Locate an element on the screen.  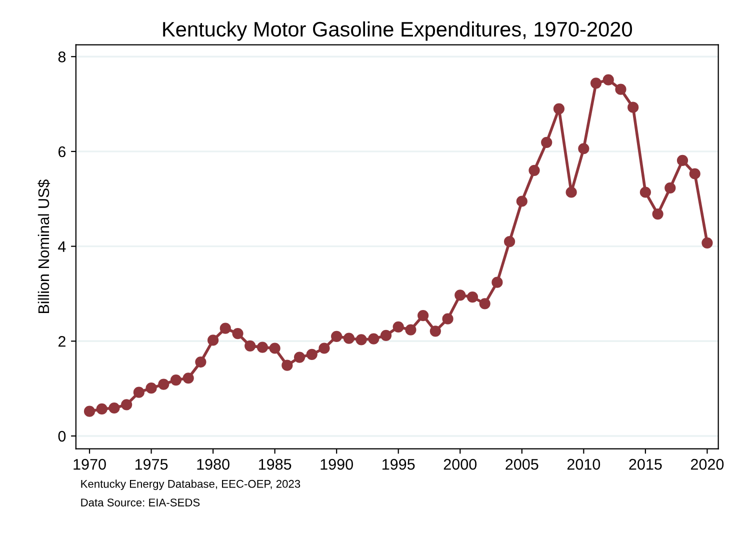
text: Kentucky Energy Database, EEC-OEP, 2023 is located at coordinates (190, 485).